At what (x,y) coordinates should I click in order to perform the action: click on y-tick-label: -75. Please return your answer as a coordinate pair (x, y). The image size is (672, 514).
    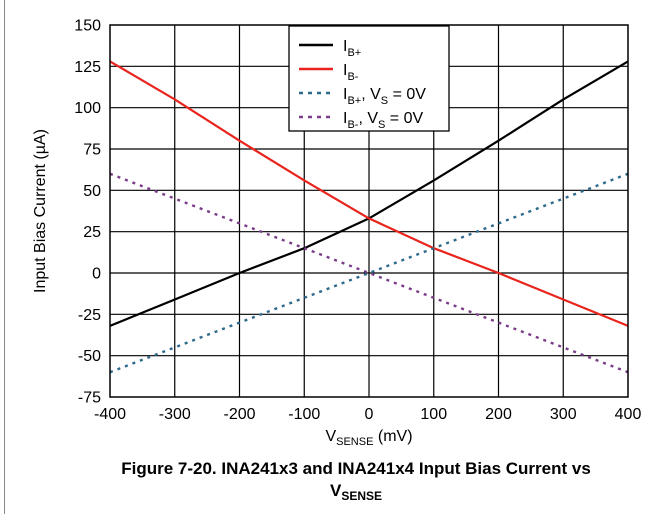
    Looking at the image, I should click on (89, 398).